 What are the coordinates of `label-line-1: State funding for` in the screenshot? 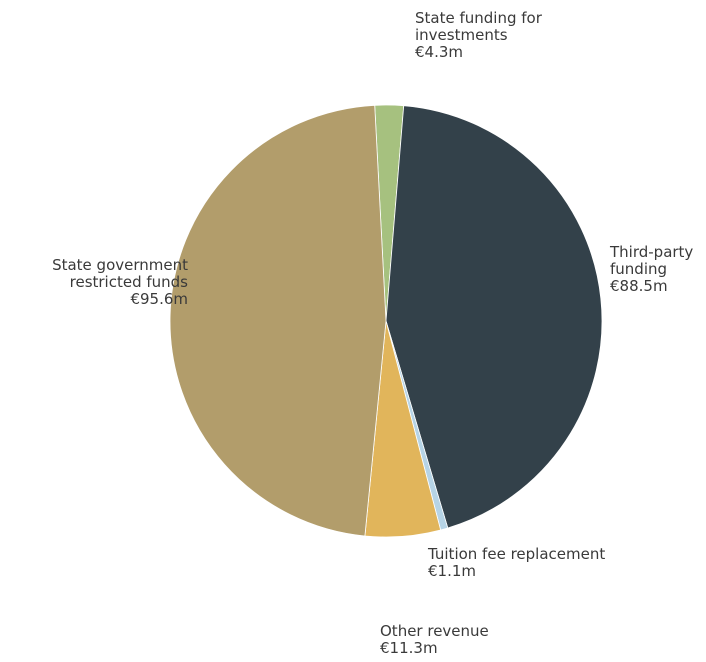 It's located at (478, 18).